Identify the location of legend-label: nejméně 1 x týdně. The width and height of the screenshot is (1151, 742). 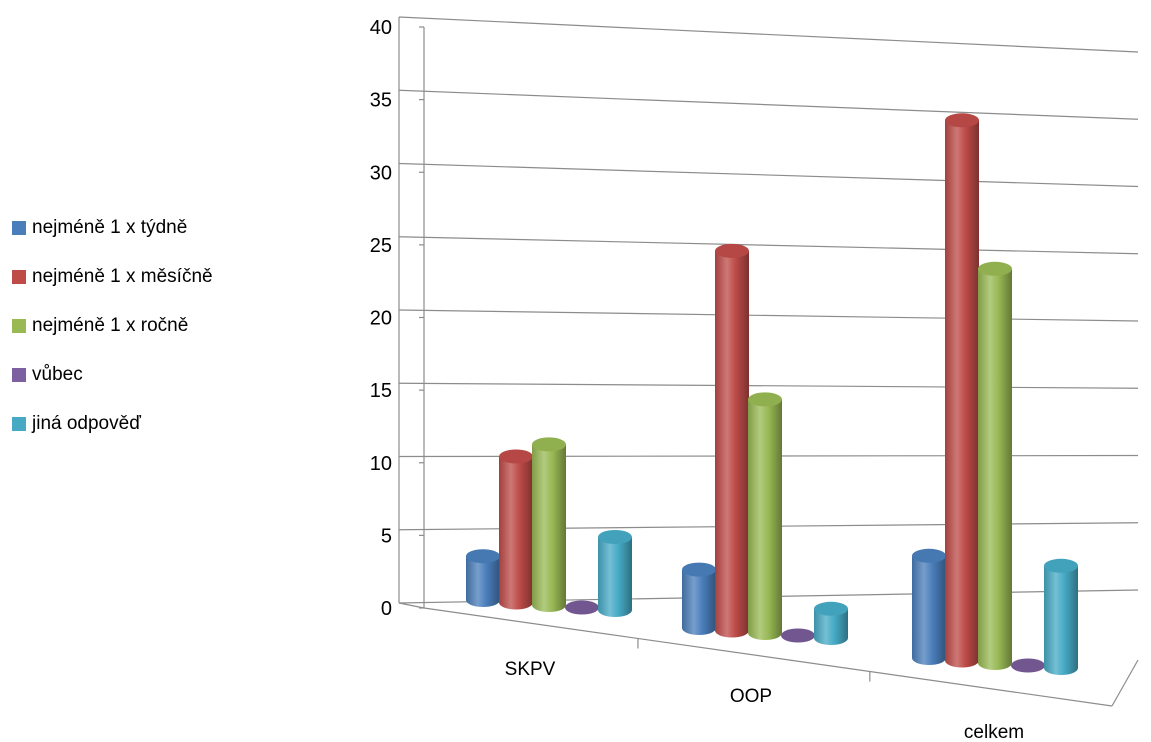
(110, 227).